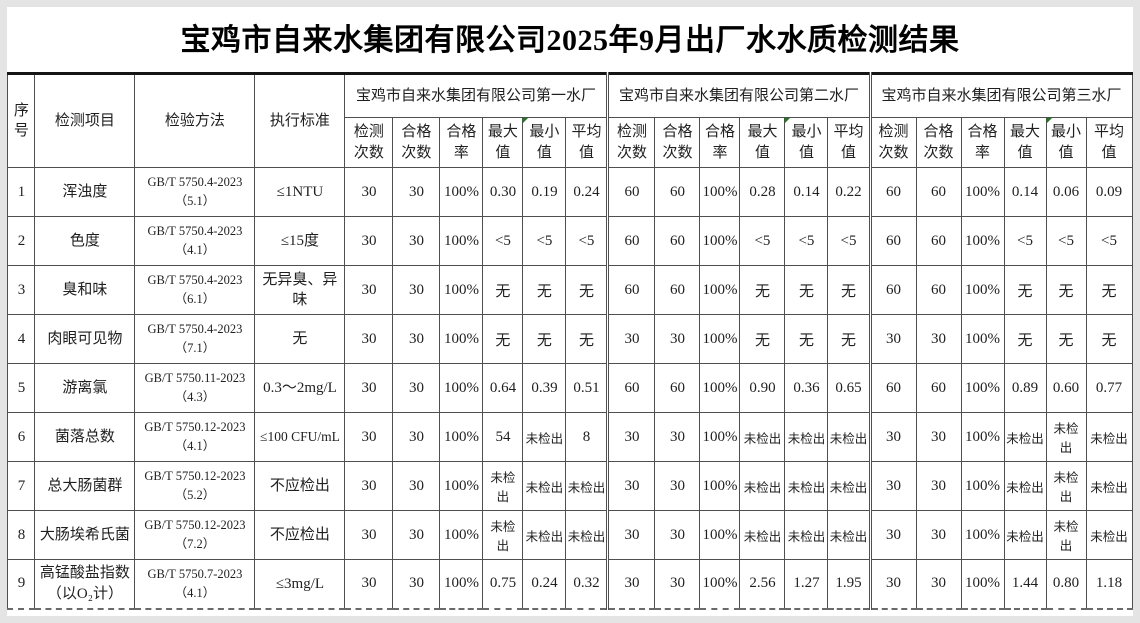 The image size is (1140, 623). Describe the element at coordinates (892, 142) in the screenshot. I see `sub-header-check-count: 检测次数` at that location.